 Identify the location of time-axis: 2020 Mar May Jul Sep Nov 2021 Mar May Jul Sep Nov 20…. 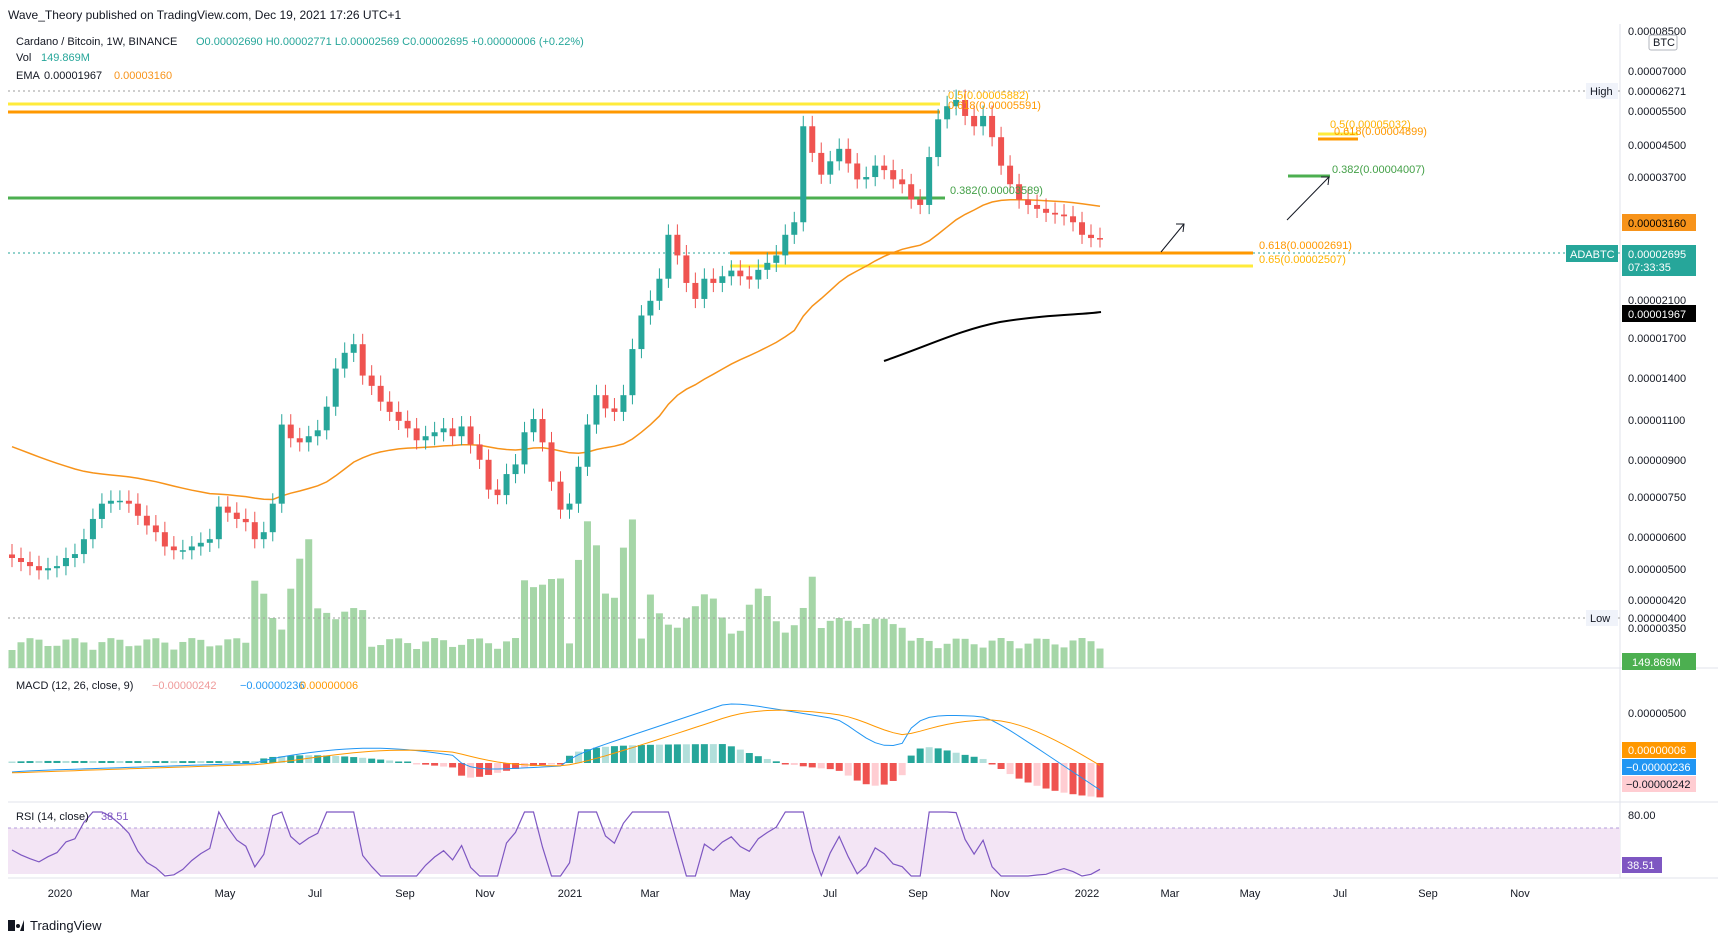
(789, 894).